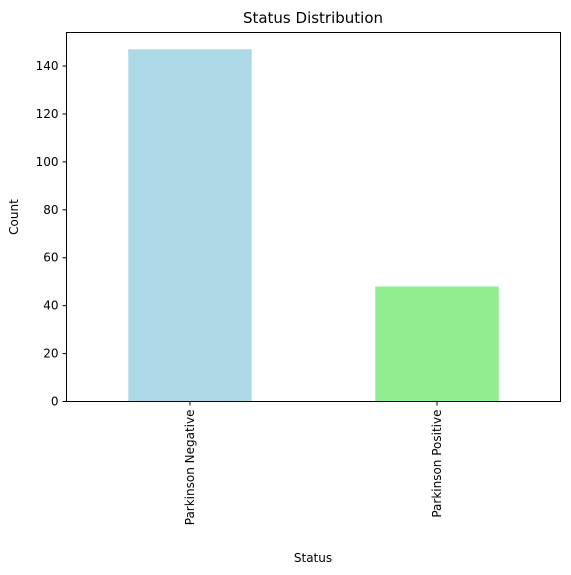  I want to click on y-tick-label: 80, so click(50, 210).